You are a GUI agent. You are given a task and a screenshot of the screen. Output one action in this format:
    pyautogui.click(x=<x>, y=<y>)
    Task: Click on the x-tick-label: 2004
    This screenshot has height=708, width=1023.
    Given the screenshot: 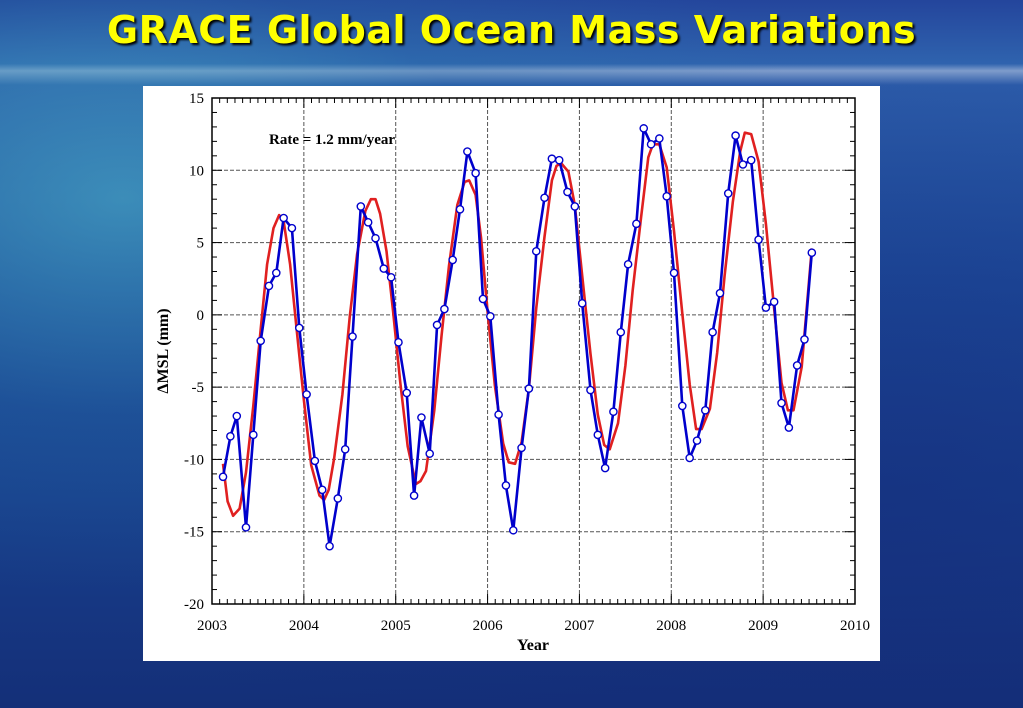 What is the action you would take?
    pyautogui.click(x=304, y=626)
    